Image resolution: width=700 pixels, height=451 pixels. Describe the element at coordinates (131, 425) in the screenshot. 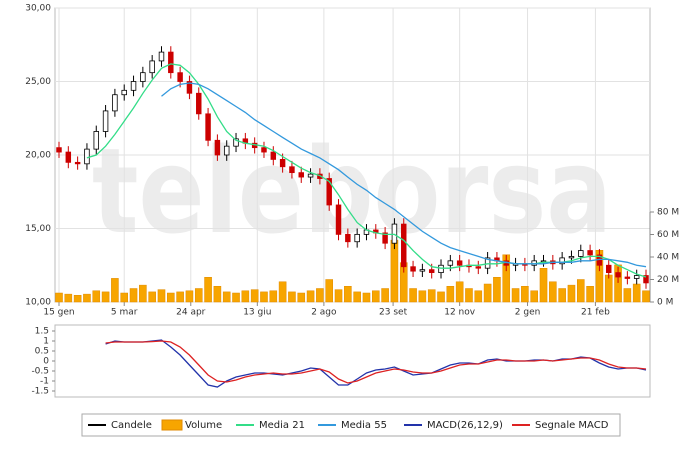

I see `legend-label: Candele` at that location.